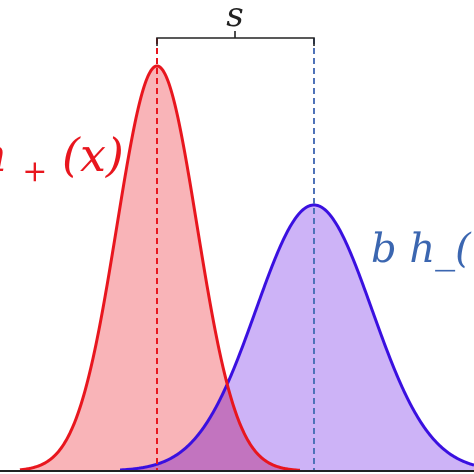 The width and height of the screenshot is (474, 474). What do you see at coordinates (421, 249) in the screenshot?
I see `negative-curve-label: b h_(` at bounding box center [421, 249].